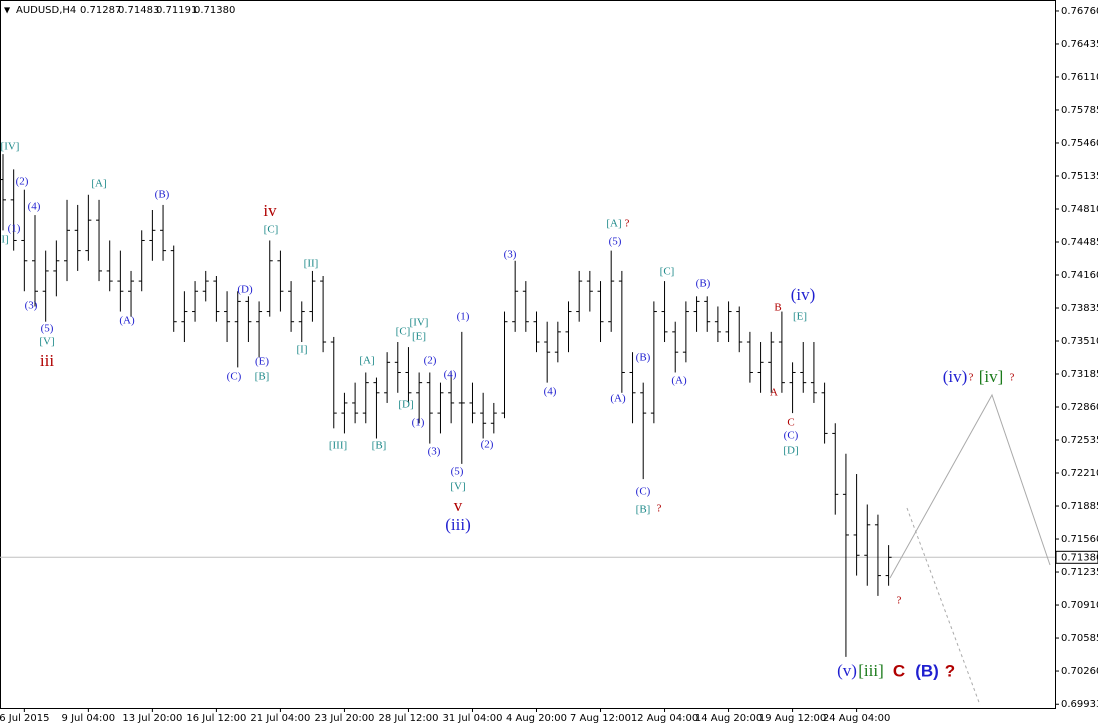 Image resolution: width=1098 pixels, height=726 pixels. What do you see at coordinates (24, 718) in the screenshot?
I see `x-tick-label: 6 Jul 2015` at bounding box center [24, 718].